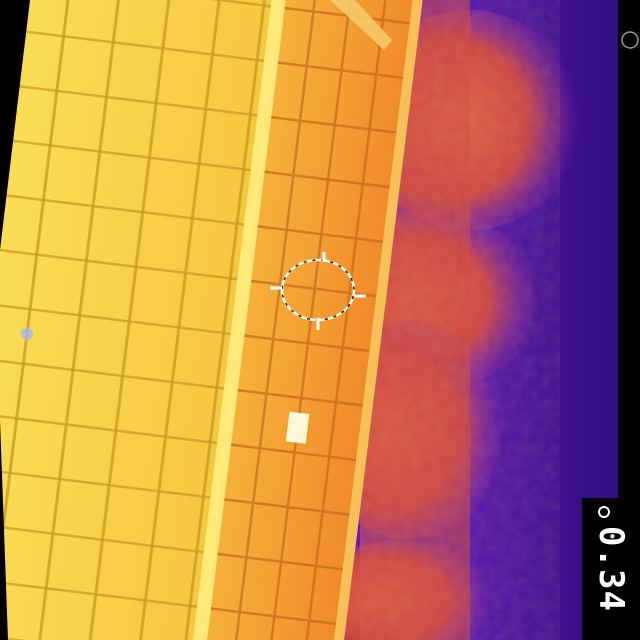 Image resolution: width=640 pixels, height=640 pixels. I want to click on crosshair-reticle-icon, so click(318, 291).